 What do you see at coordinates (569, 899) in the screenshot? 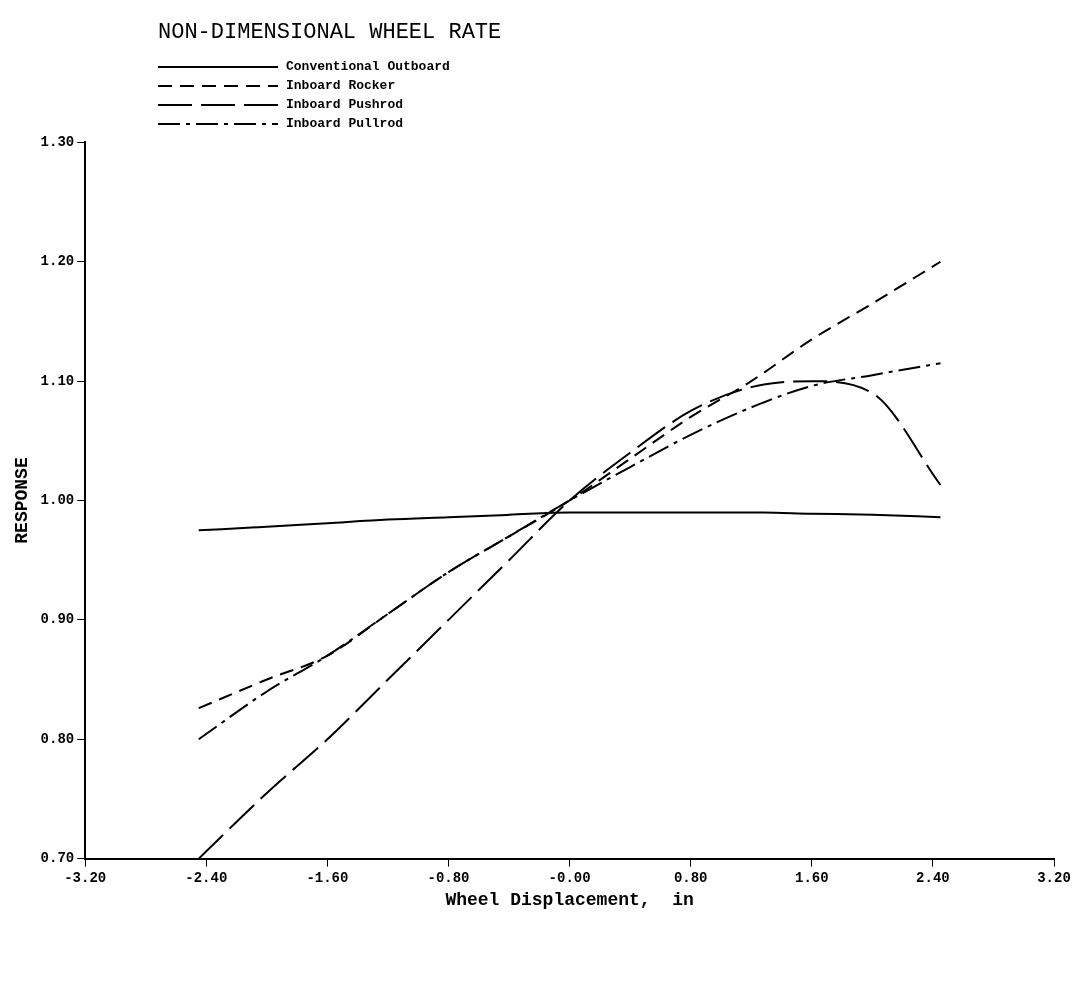
I see `x-axis-title: Wheel Displacement, in` at bounding box center [569, 899].